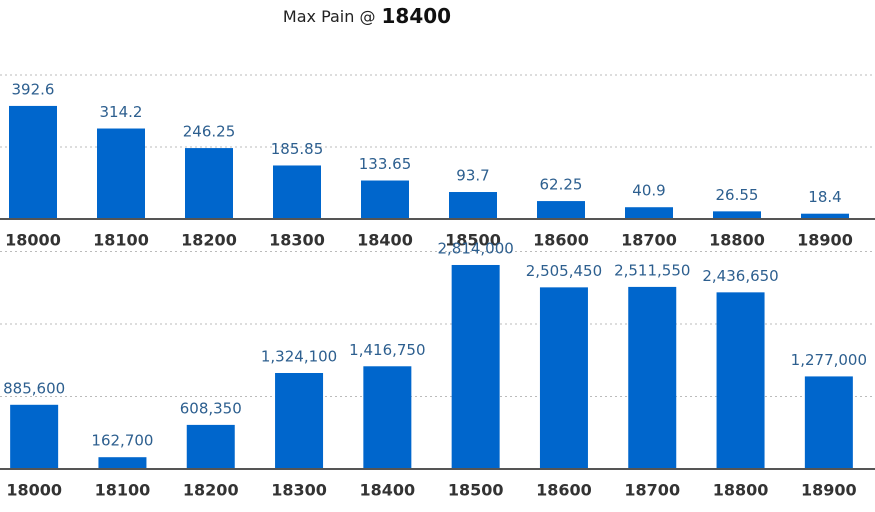 The height and width of the screenshot is (512, 875). I want to click on value-label: 2,436,650, so click(740, 276).